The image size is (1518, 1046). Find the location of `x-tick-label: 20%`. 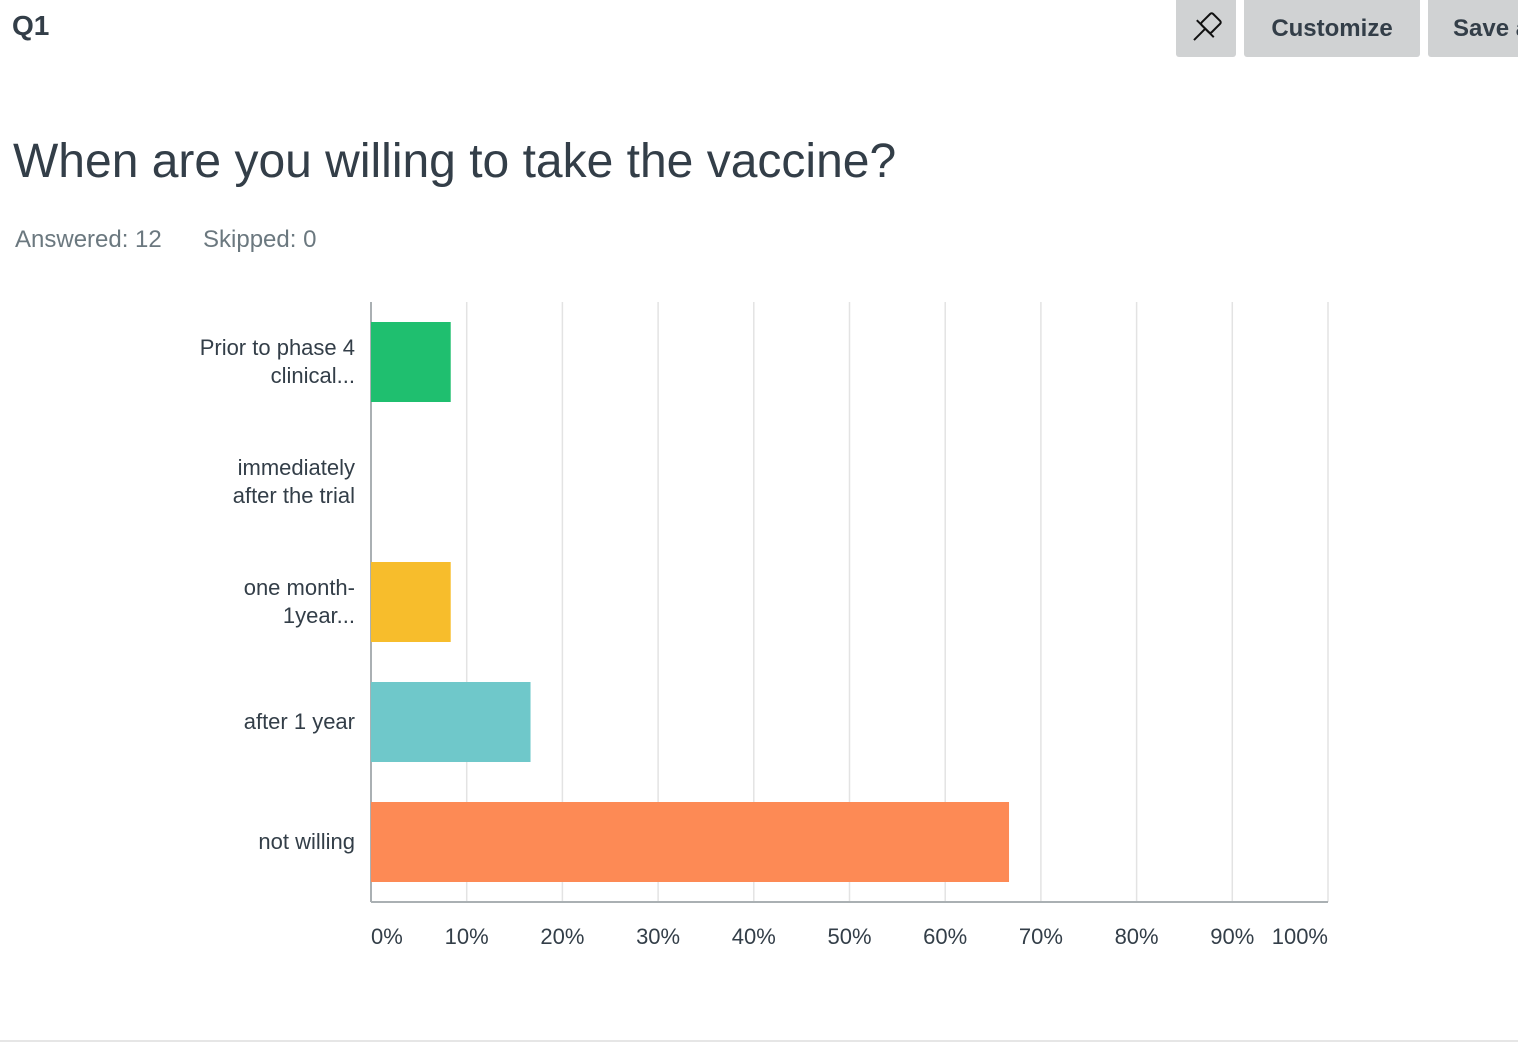

x-tick-label: 20% is located at coordinates (562, 936).